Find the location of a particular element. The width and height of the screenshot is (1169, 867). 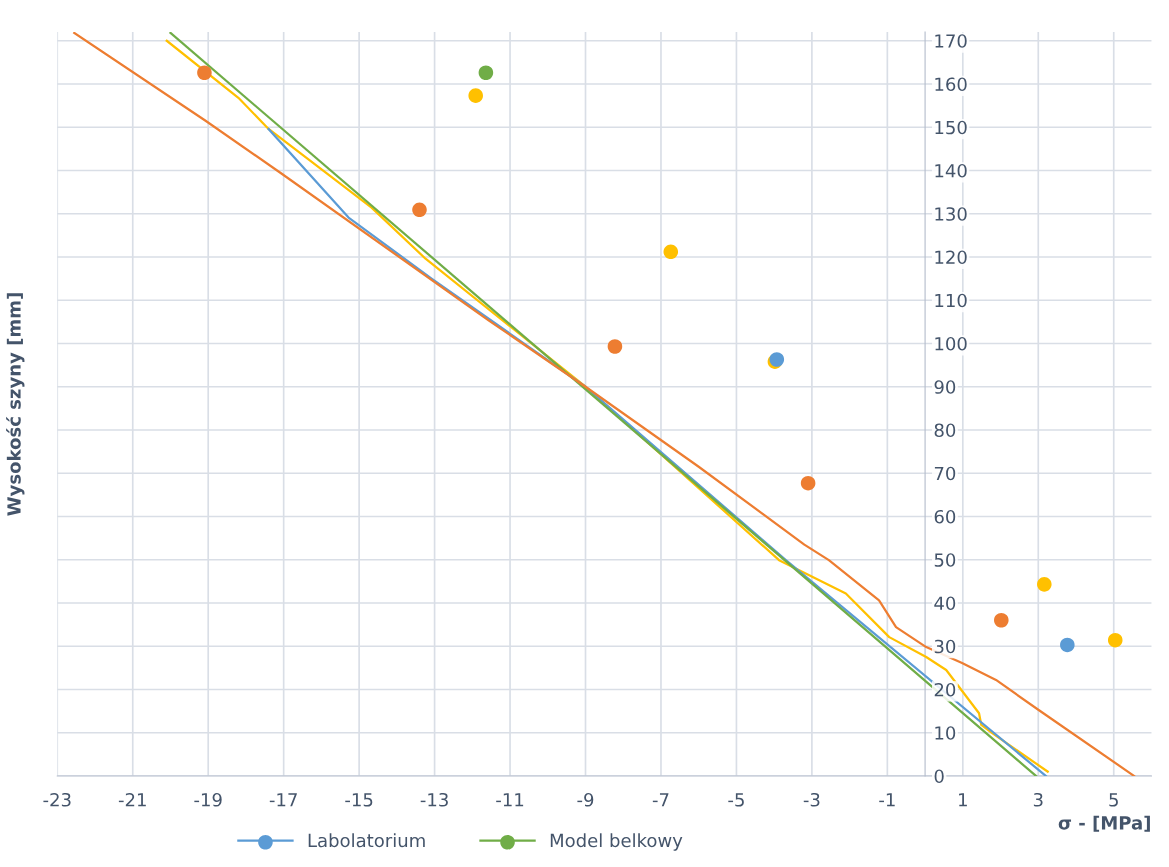

y-tick-label: 120 is located at coordinates (951, 257).